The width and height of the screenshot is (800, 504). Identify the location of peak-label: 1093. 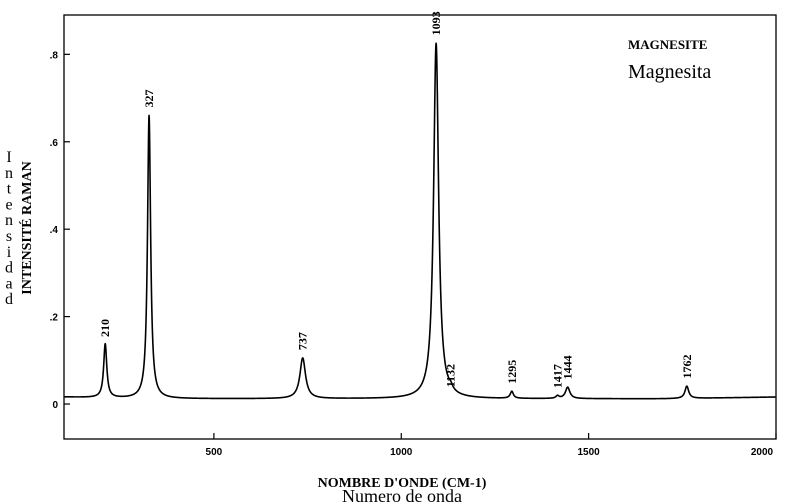
(436, 23).